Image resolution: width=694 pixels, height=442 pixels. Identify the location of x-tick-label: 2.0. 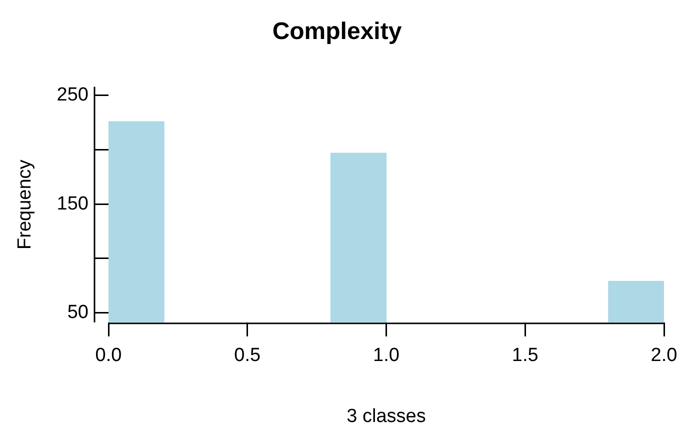
(664, 355).